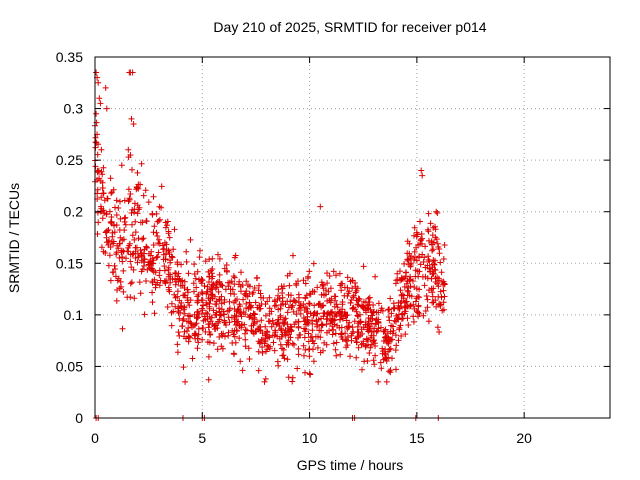 This screenshot has height=480, width=640. Describe the element at coordinates (69, 263) in the screenshot. I see `y-tick-label: 0.15` at that location.